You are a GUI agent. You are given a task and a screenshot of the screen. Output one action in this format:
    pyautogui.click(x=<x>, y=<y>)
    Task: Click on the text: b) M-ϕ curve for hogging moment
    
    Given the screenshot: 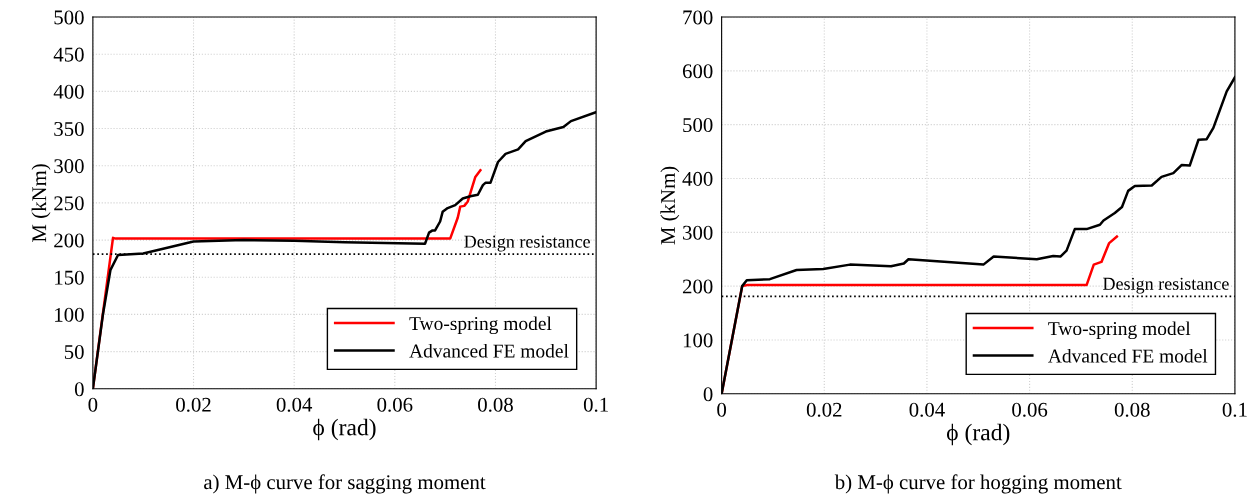 What is the action you would take?
    pyautogui.click(x=978, y=484)
    